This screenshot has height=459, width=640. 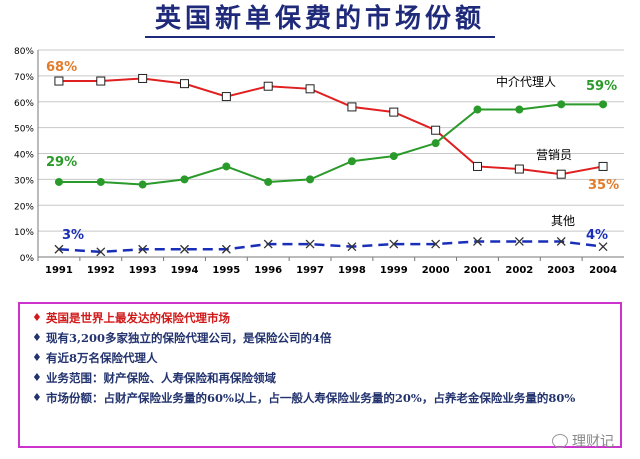 I want to click on blue-start-label: 3%, so click(x=73, y=235).